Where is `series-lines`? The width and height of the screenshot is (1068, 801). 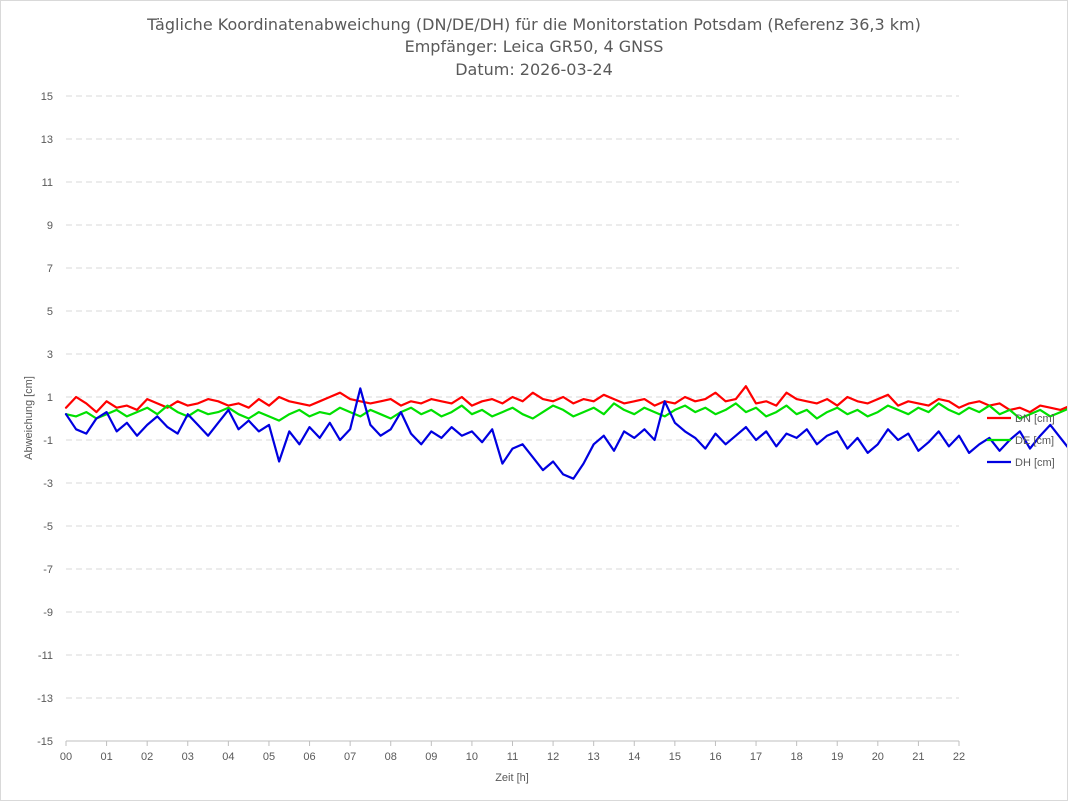
series-lines is located at coordinates (565, 432).